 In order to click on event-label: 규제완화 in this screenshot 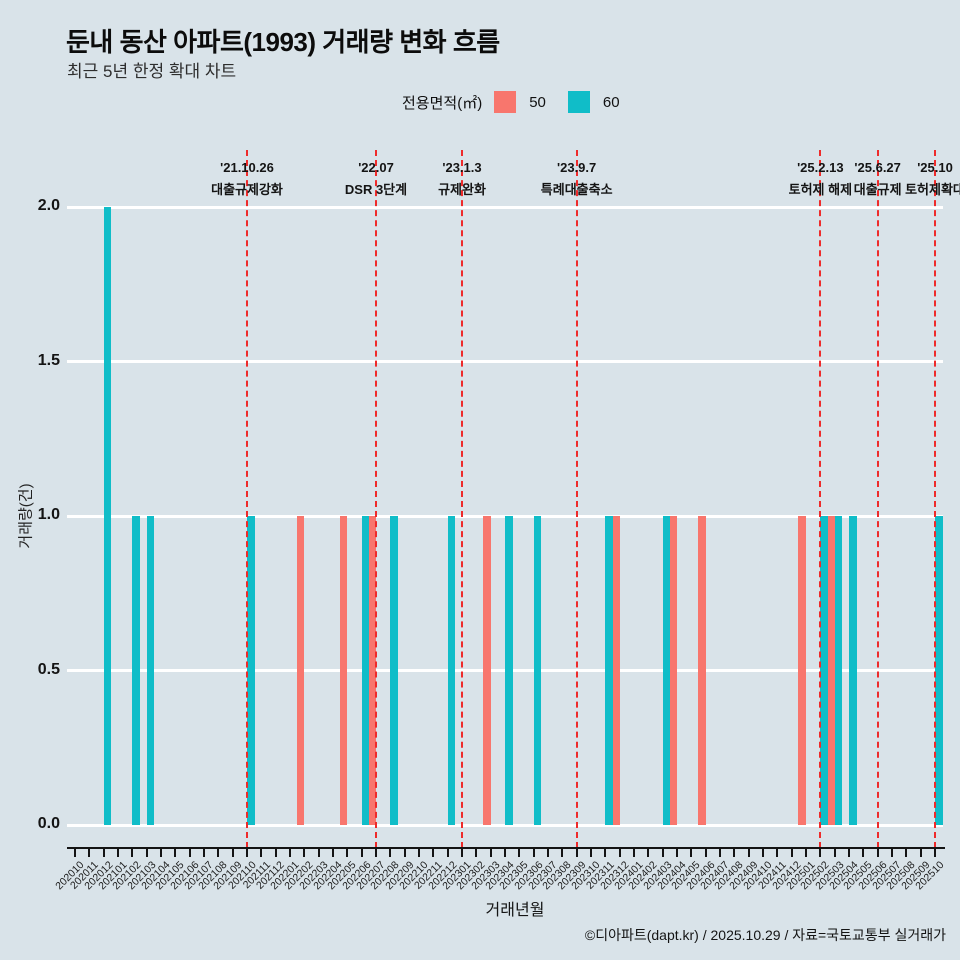, I will do `click(462, 190)`.